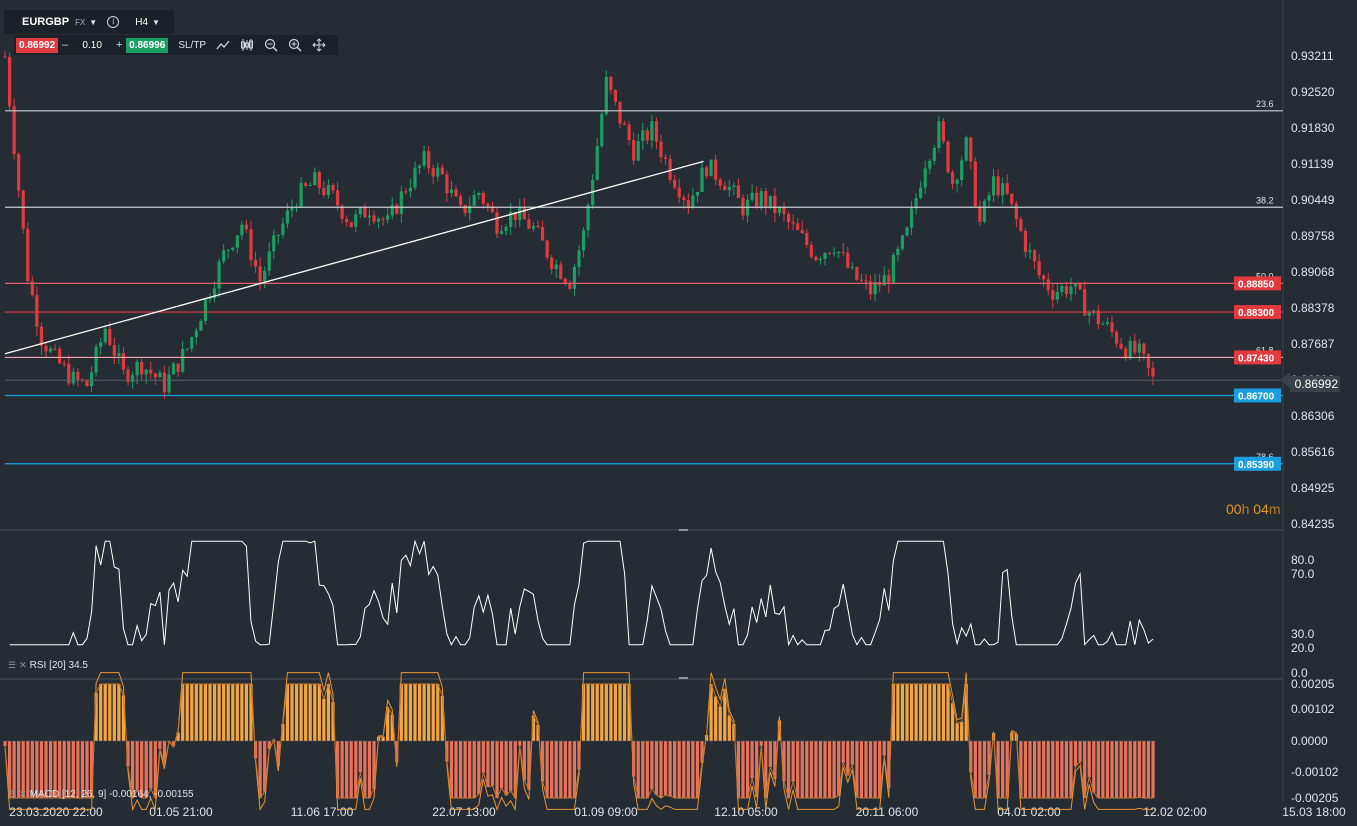  Describe the element at coordinates (1313, 416) in the screenshot. I see `y-tick-label: 0.86306` at that location.